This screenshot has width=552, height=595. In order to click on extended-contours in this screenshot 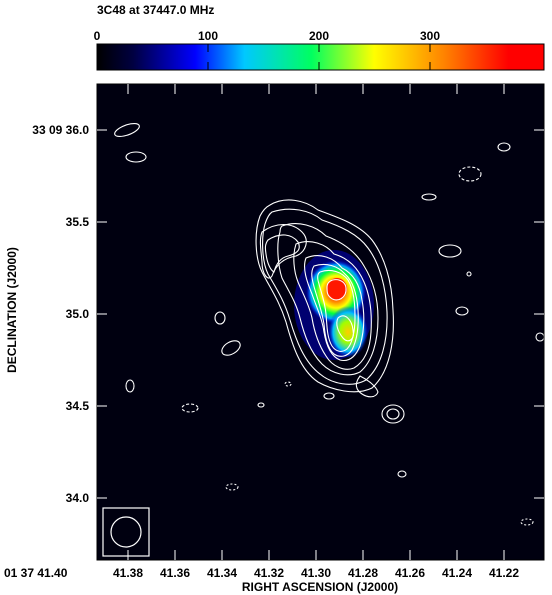, I will do `click(324, 298)`.